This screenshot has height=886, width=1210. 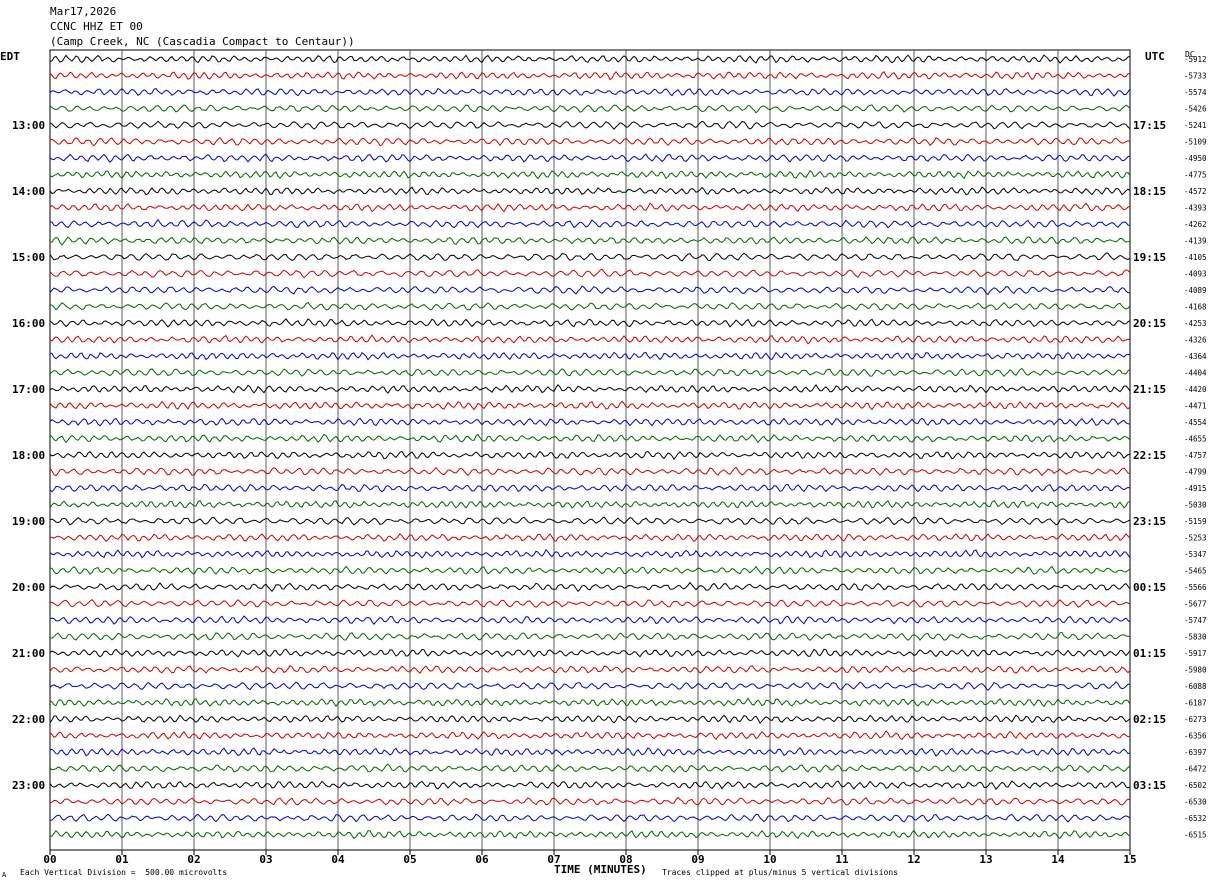 I want to click on dc-offset-value: -5830, so click(x=1195, y=637).